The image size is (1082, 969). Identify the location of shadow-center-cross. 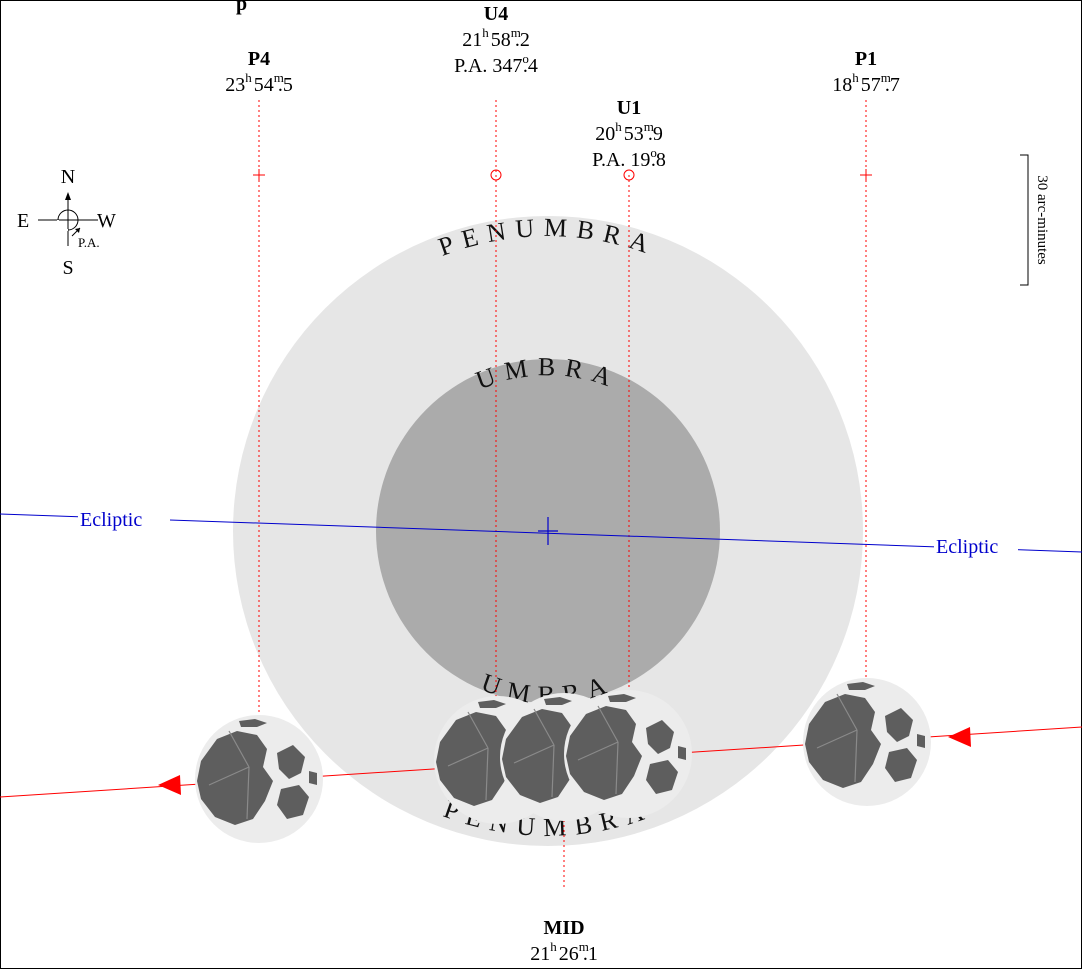
(548, 531).